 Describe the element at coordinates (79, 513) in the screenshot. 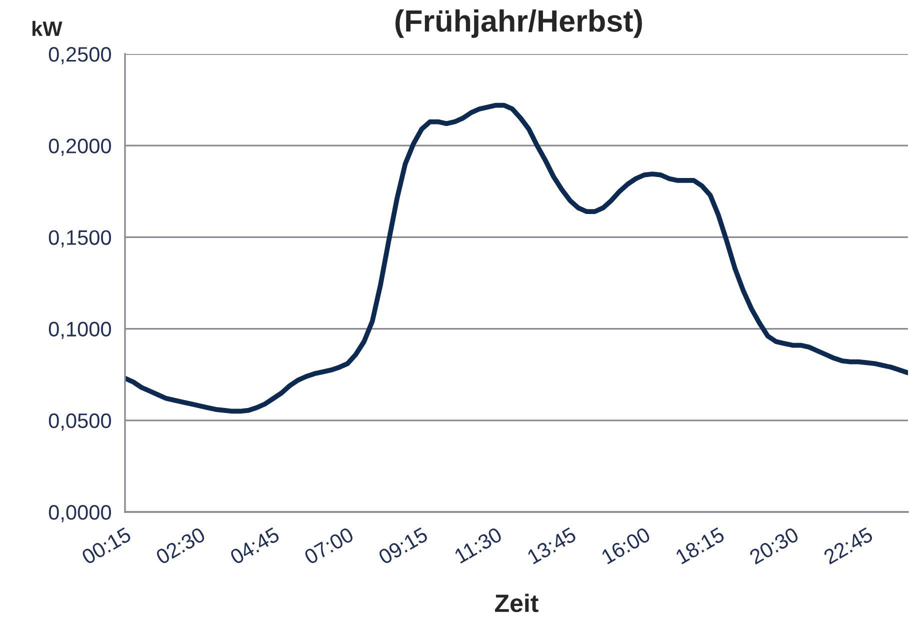

I see `y-tick-label: 0,0000` at that location.